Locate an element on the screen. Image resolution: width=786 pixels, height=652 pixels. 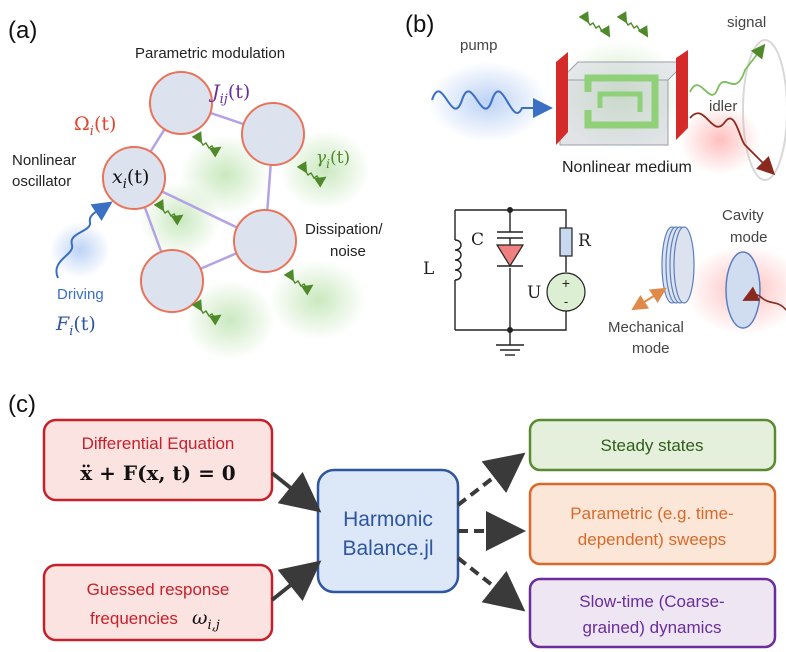
cavity-label-line1: Cavity is located at coordinates (743, 215).